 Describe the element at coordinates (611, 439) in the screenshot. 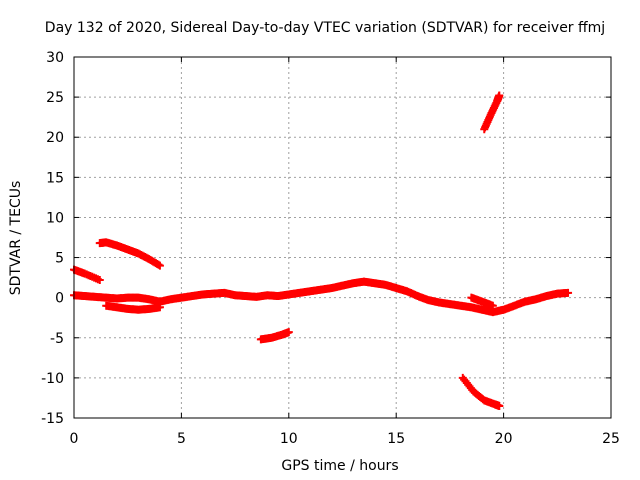

I see `x-tick-label: 25` at that location.